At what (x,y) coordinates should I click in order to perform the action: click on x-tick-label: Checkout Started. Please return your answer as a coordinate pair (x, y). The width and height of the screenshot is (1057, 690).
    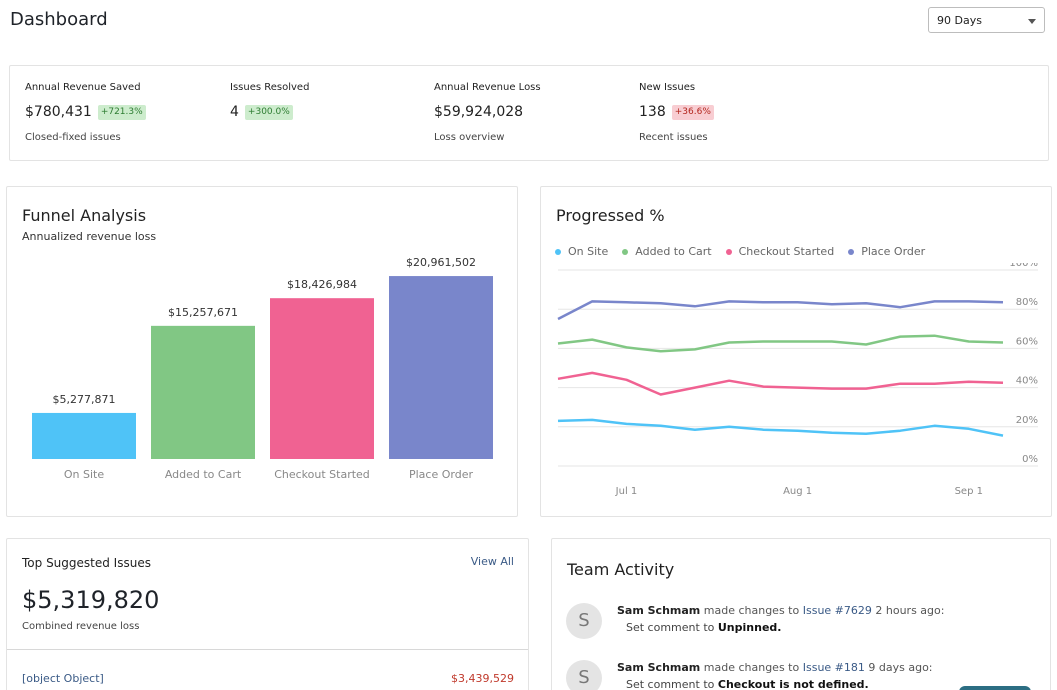
    Looking at the image, I should click on (322, 474).